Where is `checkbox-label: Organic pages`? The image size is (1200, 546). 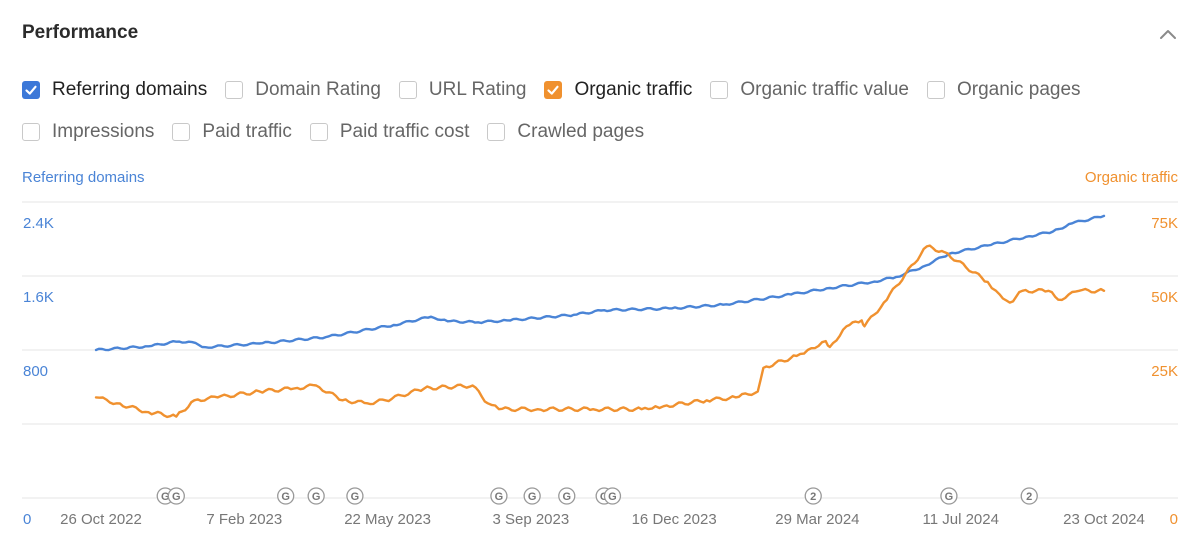 checkbox-label: Organic pages is located at coordinates (1018, 89).